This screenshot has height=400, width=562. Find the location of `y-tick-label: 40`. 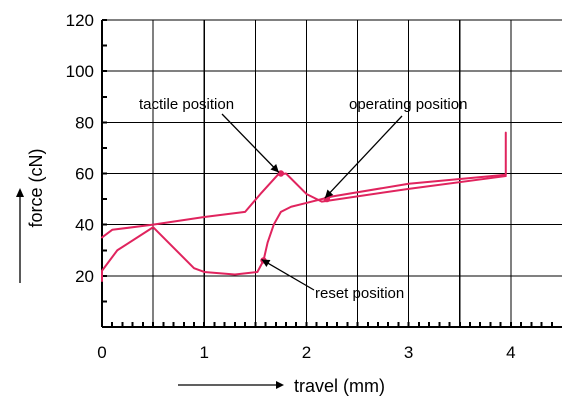

y-tick-label: 40 is located at coordinates (84, 225).